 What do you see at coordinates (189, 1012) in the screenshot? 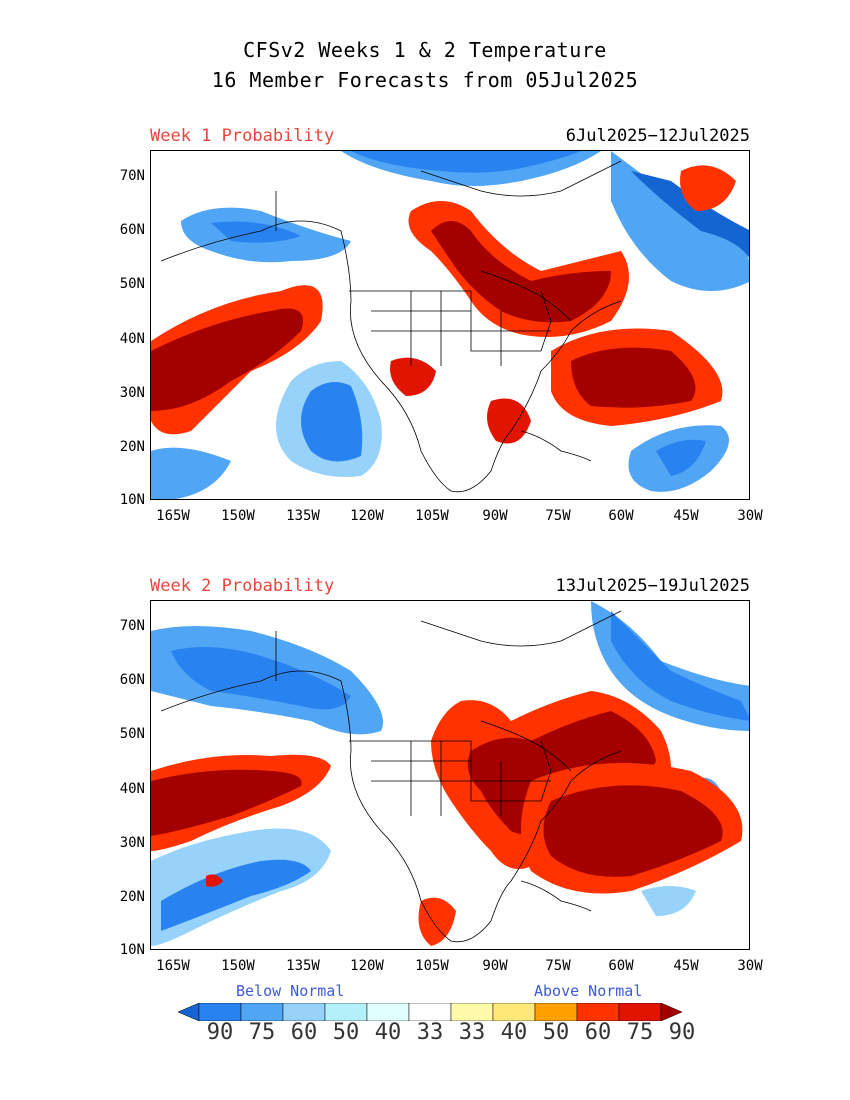
I see `colorbar-arrow-left` at bounding box center [189, 1012].